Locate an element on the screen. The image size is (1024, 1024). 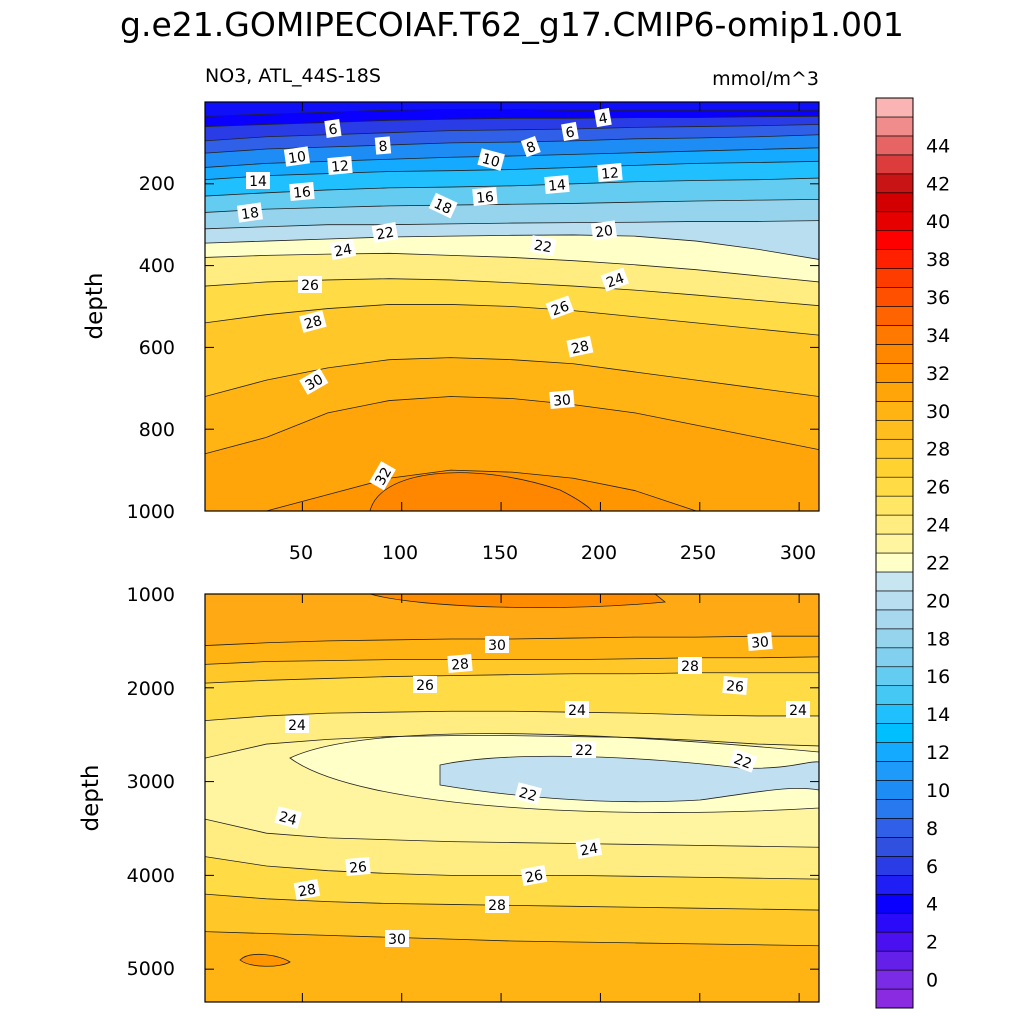
top-contour-label-text: 26 is located at coordinates (560, 308).